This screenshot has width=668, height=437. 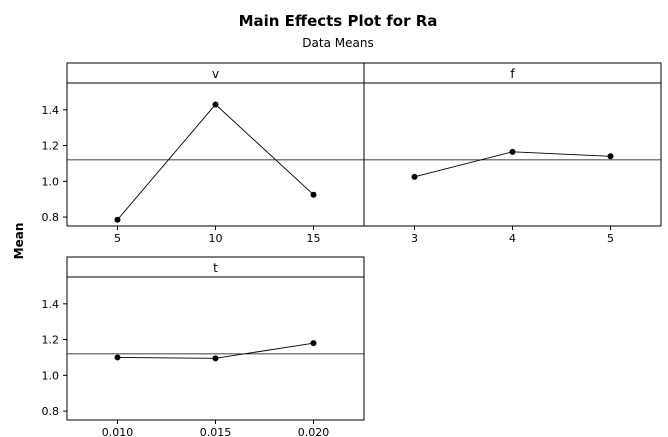 What do you see at coordinates (414, 238) in the screenshot?
I see `x-tick-label: 3` at bounding box center [414, 238].